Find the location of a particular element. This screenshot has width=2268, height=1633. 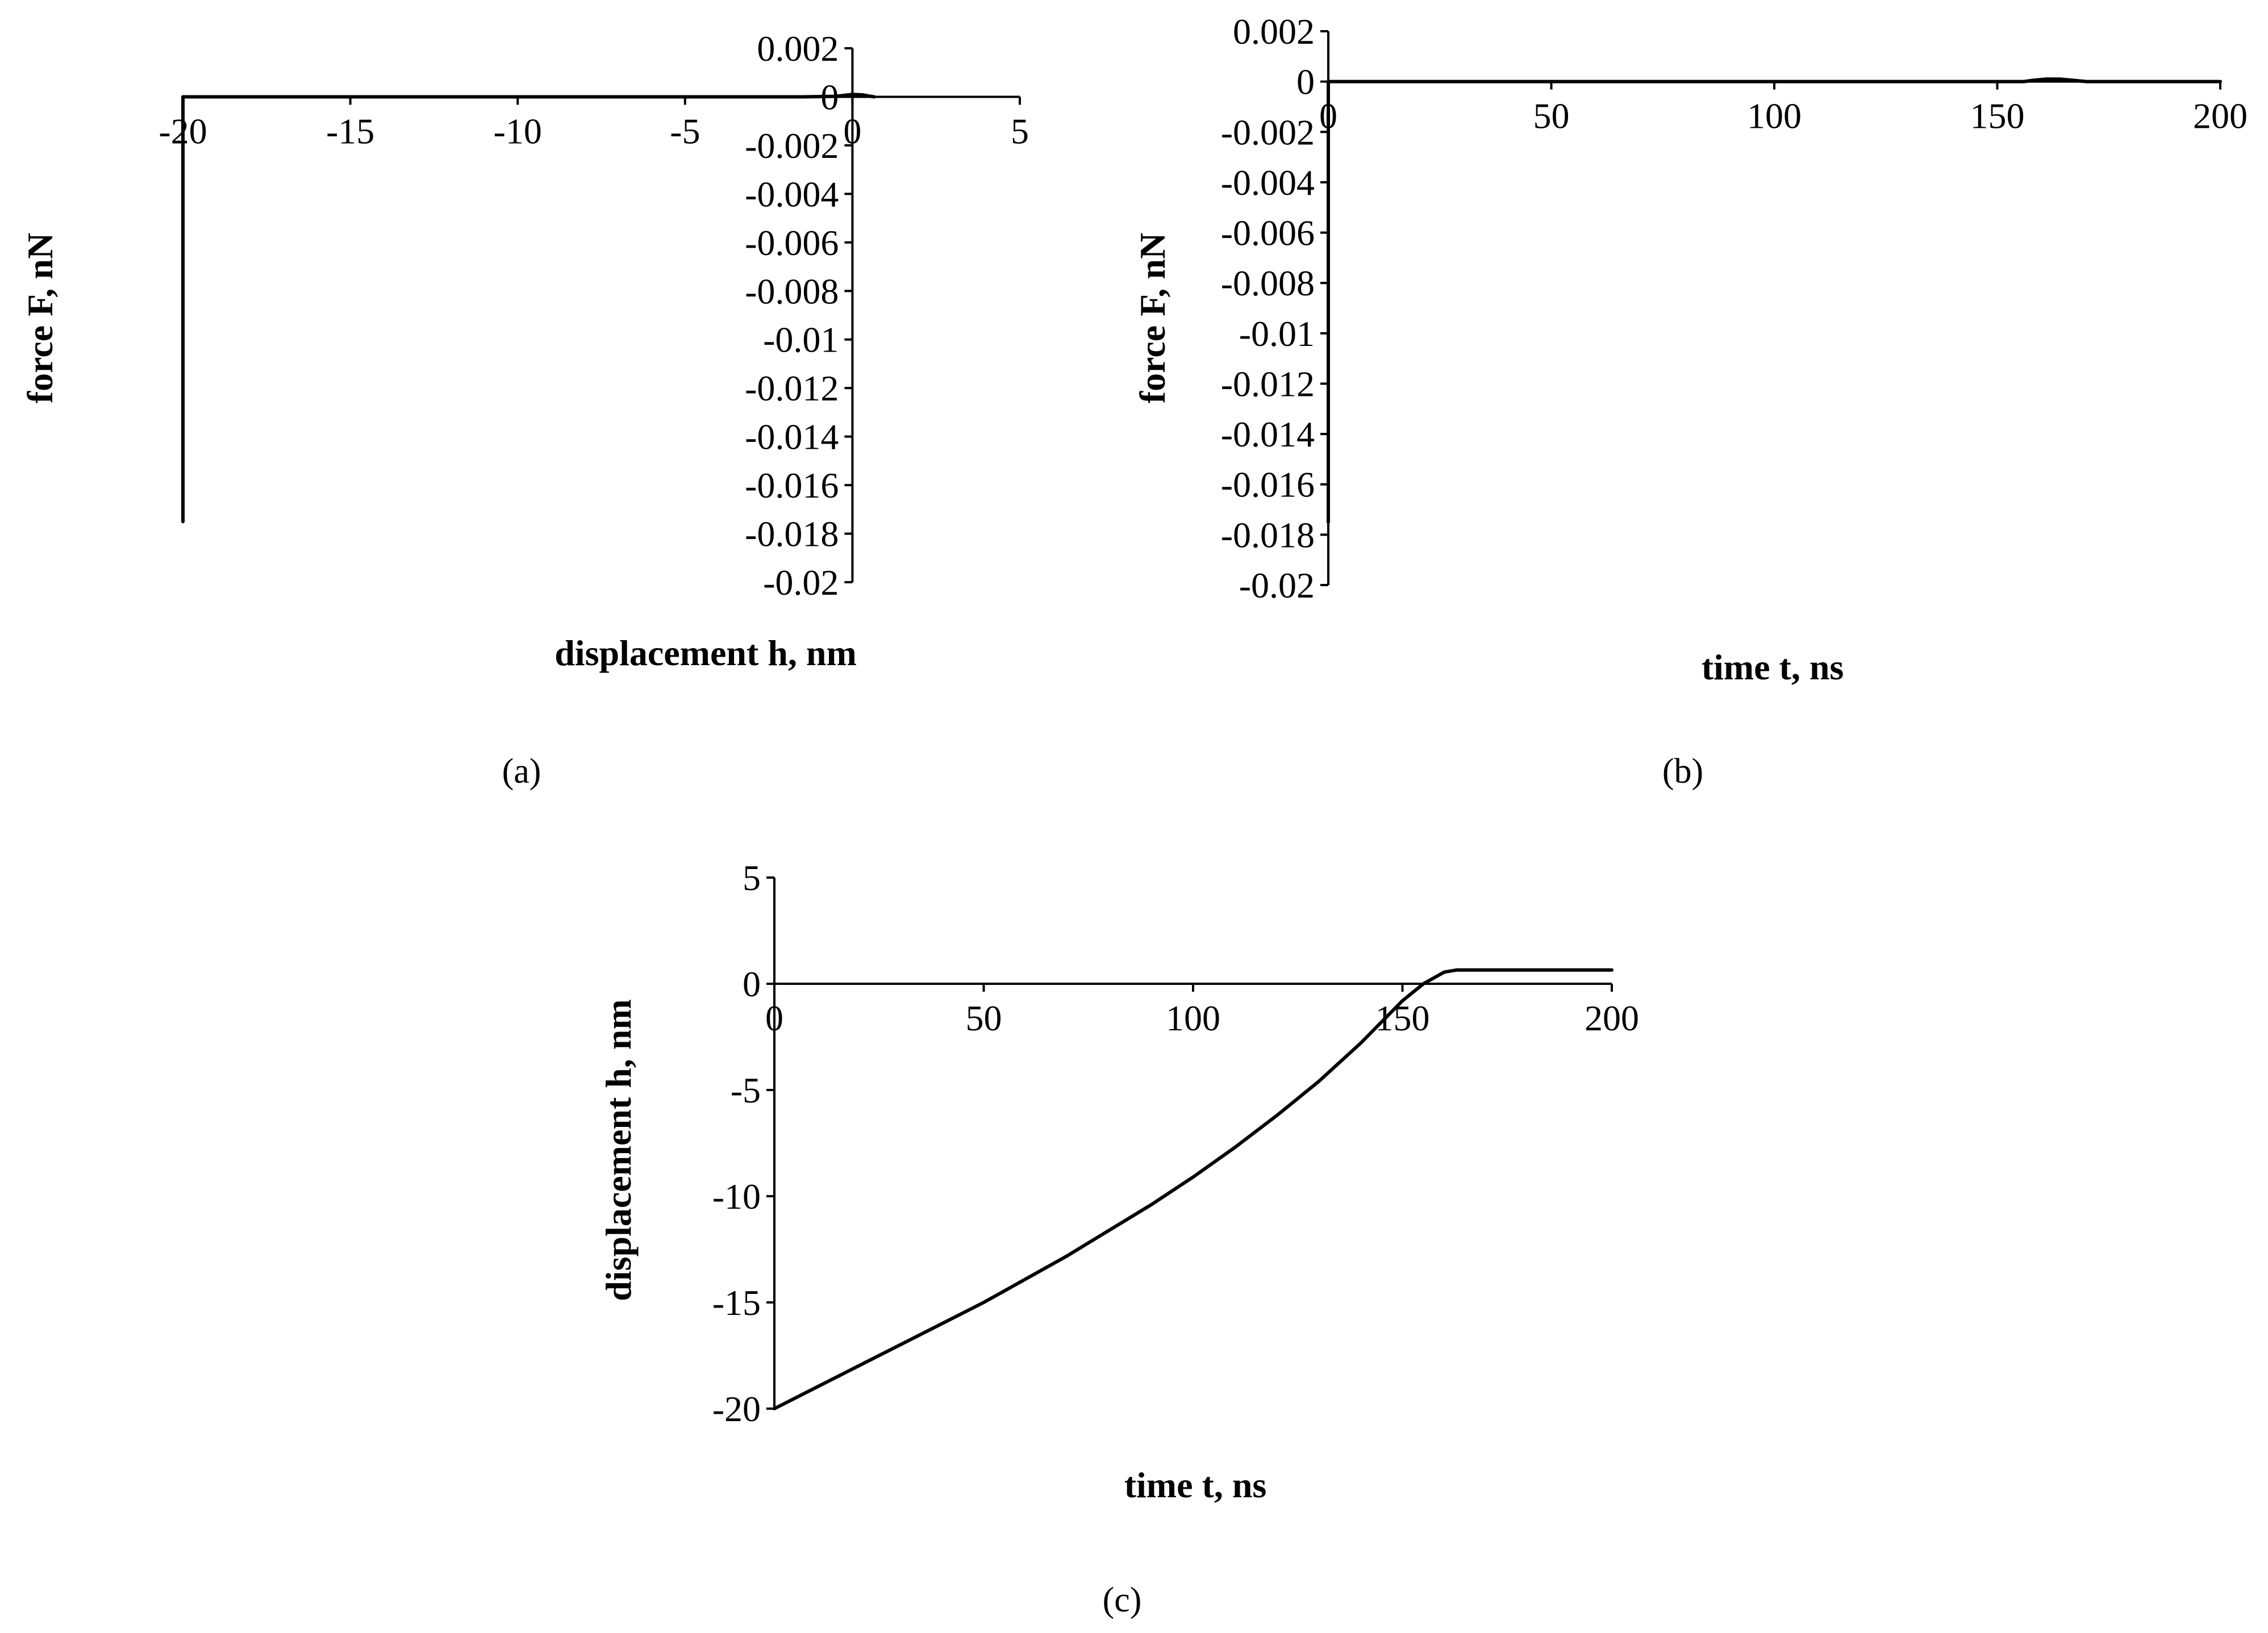

panel-c-y-tick-label: -5 is located at coordinates (746, 1090).